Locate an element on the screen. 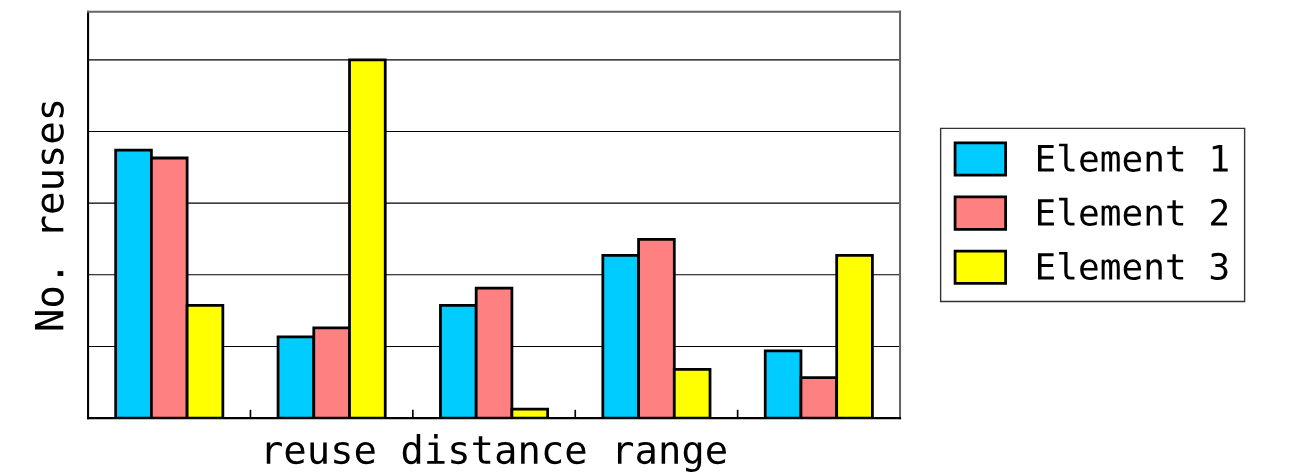  x-axis-title: reuse distance range is located at coordinates (496, 453).